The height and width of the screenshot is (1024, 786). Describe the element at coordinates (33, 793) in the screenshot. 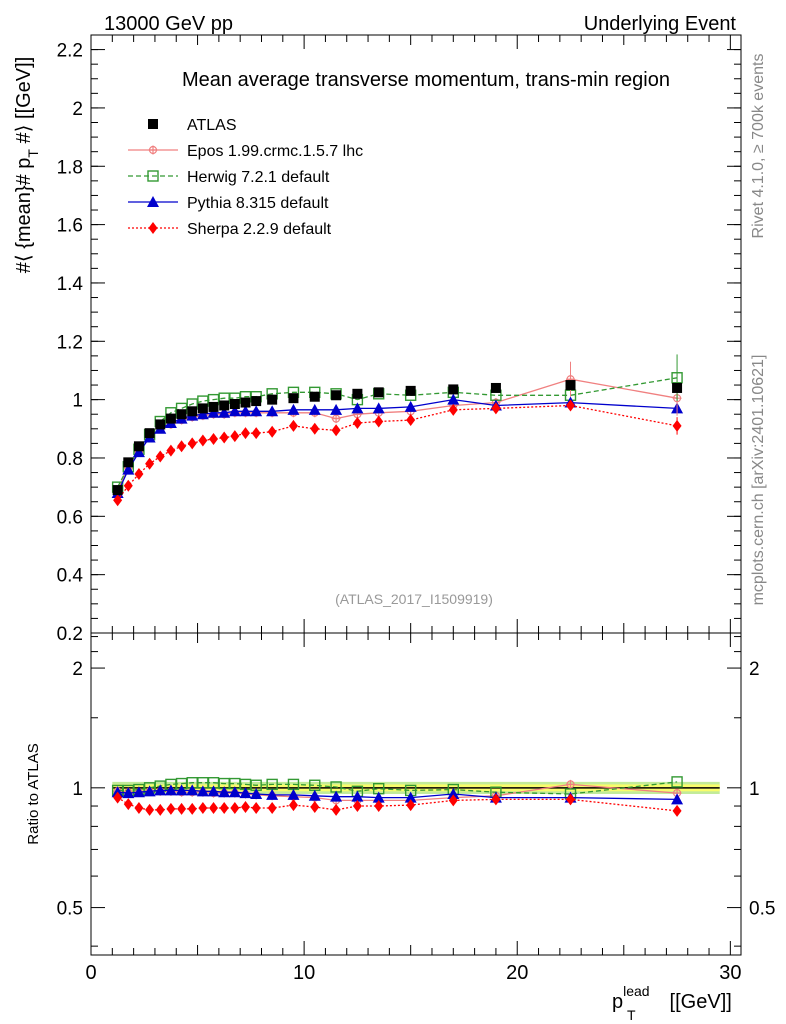

I see `ratio-y-axis-label: Ratio to ATLAS` at that location.